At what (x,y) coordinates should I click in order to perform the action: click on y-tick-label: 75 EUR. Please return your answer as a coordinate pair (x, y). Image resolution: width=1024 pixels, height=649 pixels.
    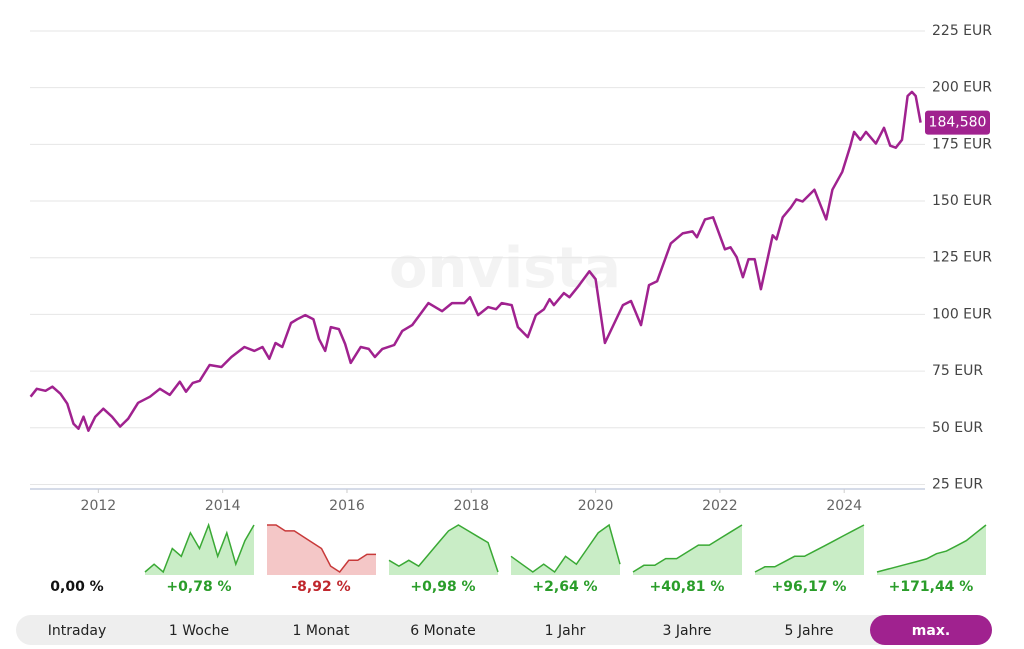
    Looking at the image, I should click on (957, 371).